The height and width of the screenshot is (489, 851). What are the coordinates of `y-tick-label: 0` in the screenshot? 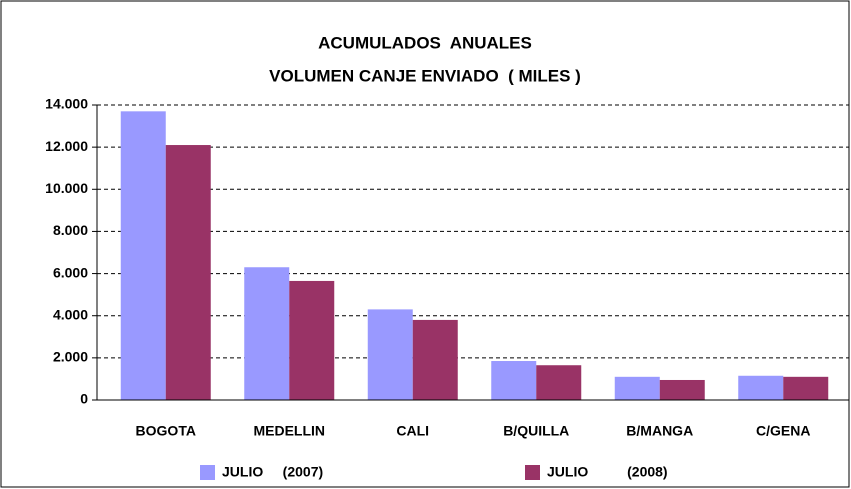 It's located at (84, 399).